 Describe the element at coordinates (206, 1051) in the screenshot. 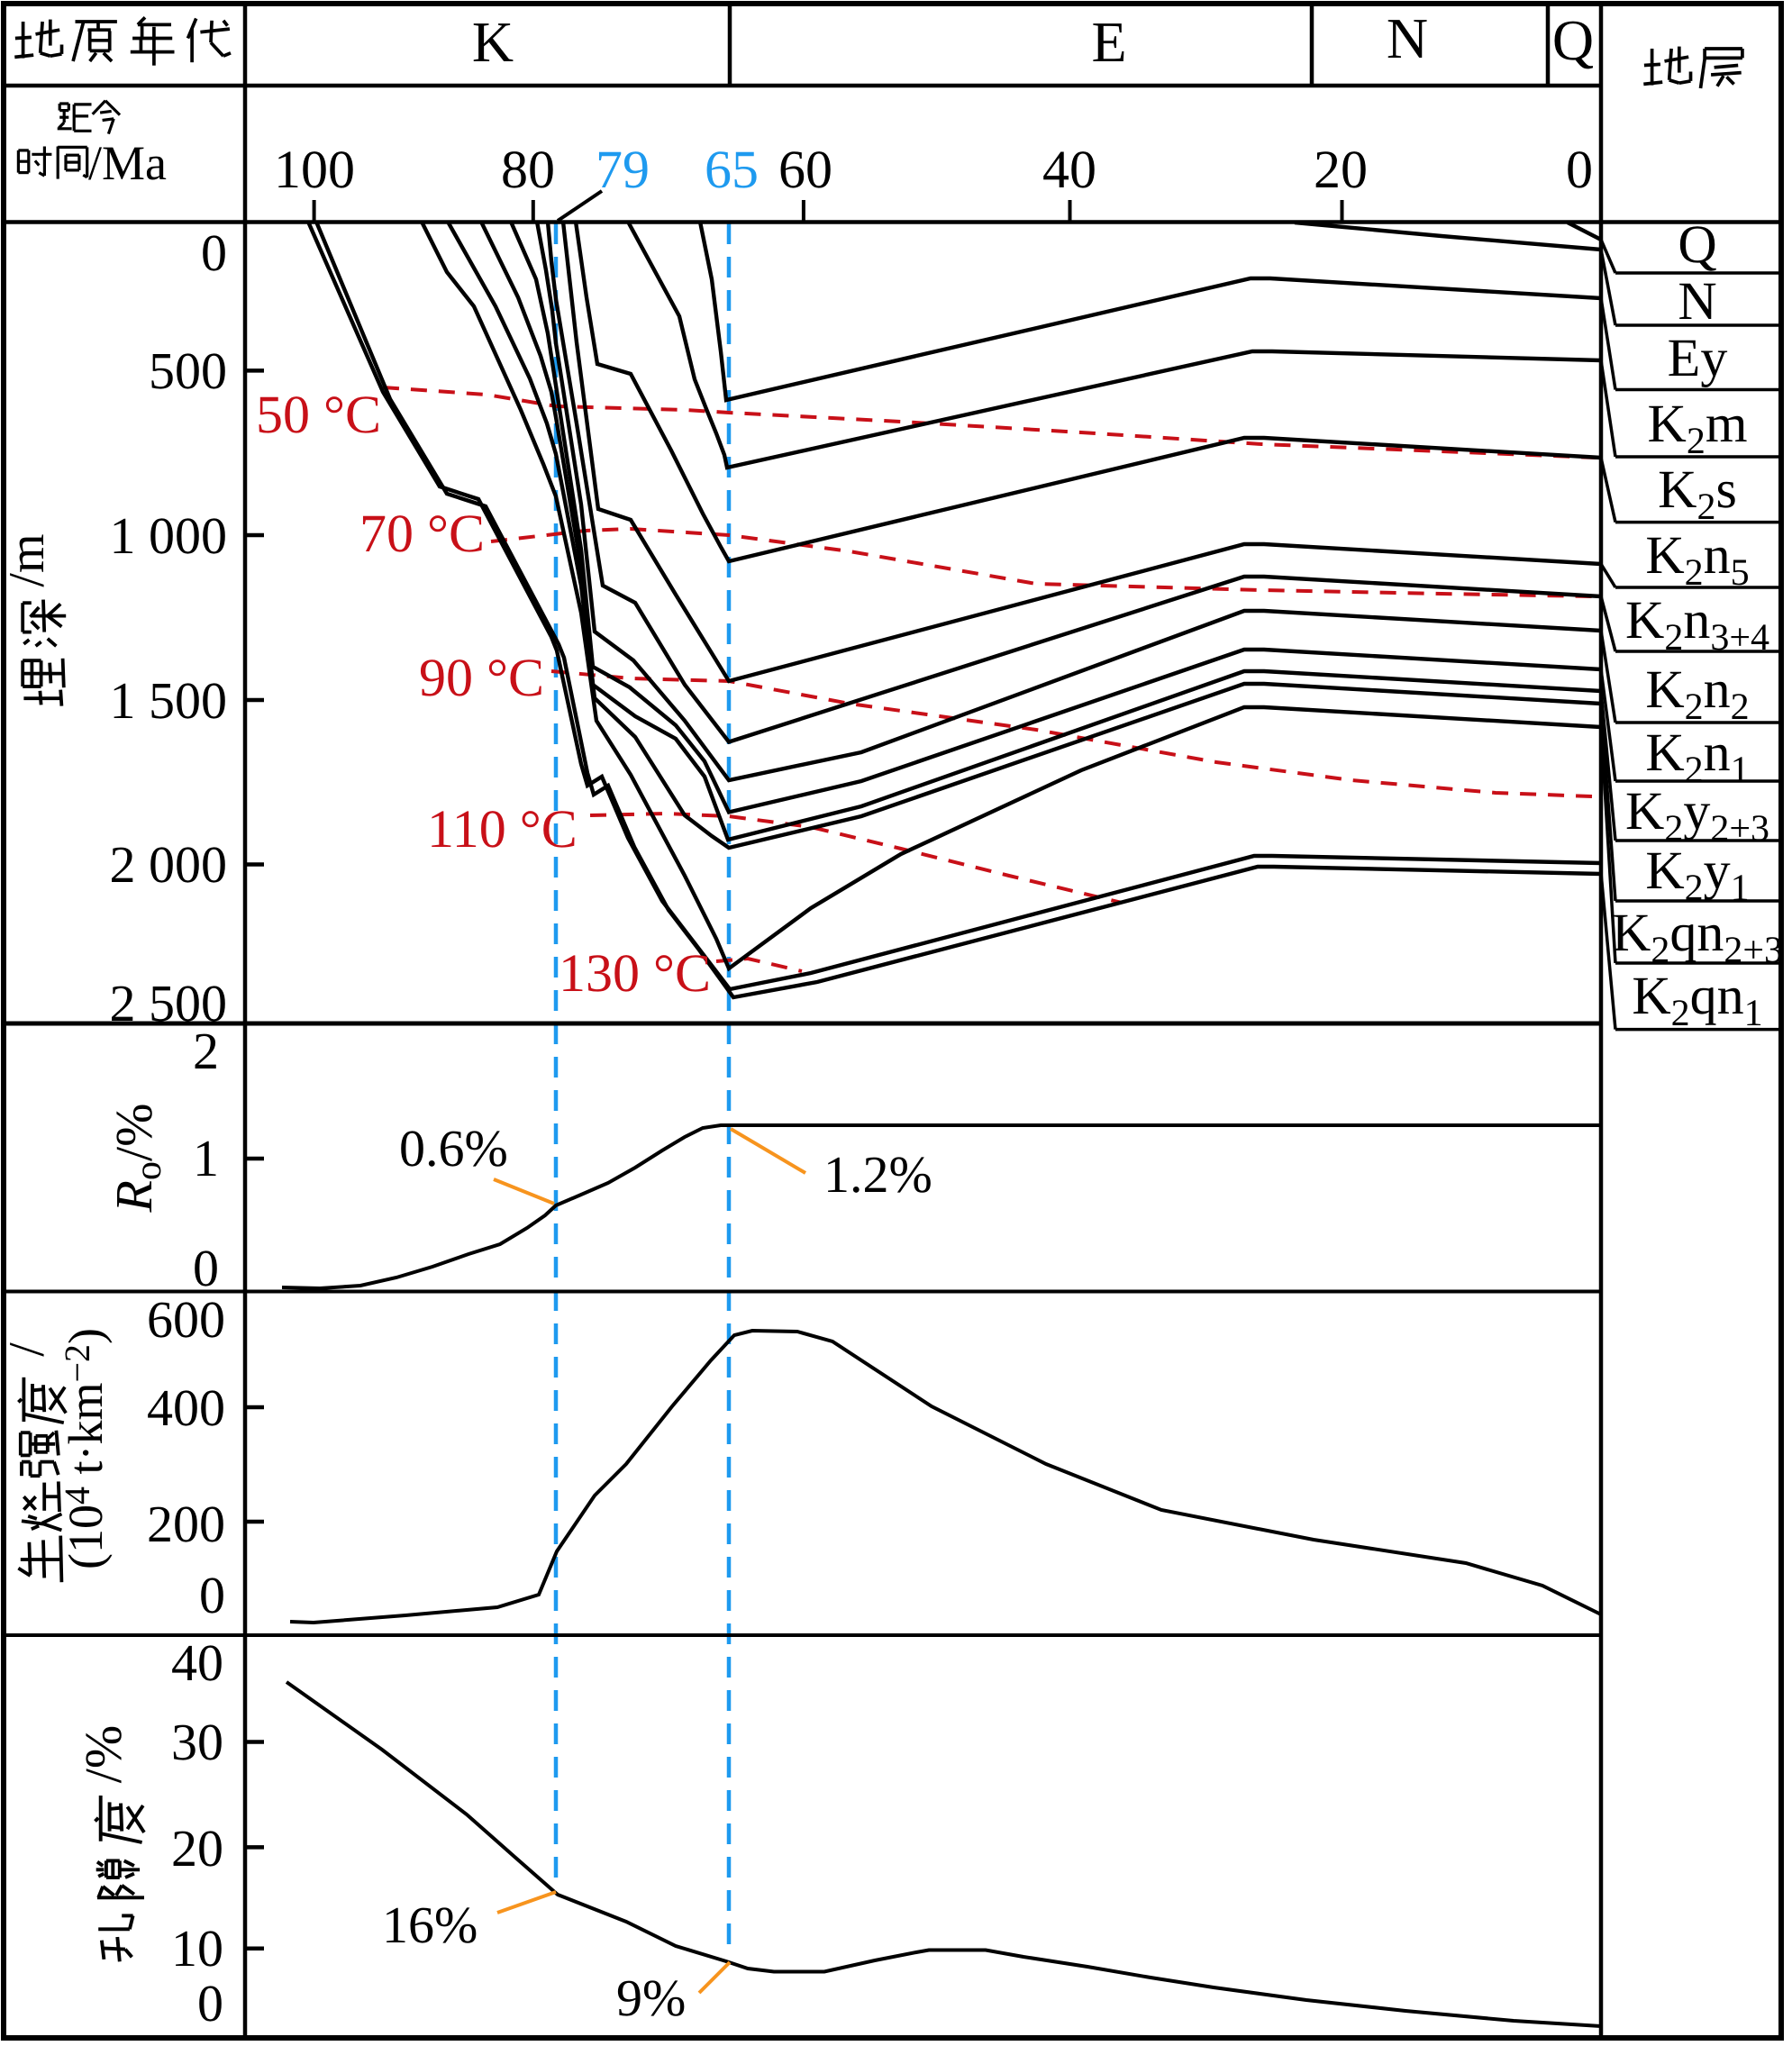

I see `svg-text: 2` at that location.